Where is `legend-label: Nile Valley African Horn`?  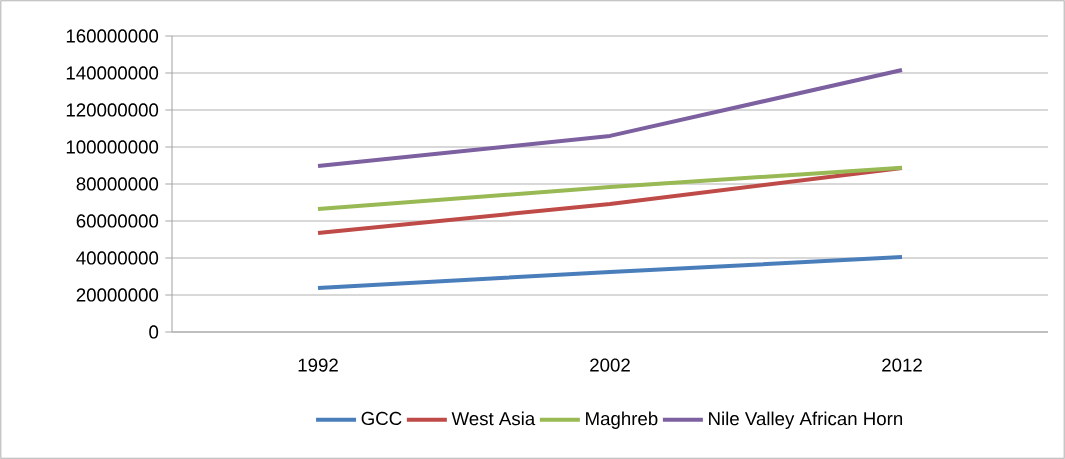
legend-label: Nile Valley African Horn is located at coordinates (806, 420).